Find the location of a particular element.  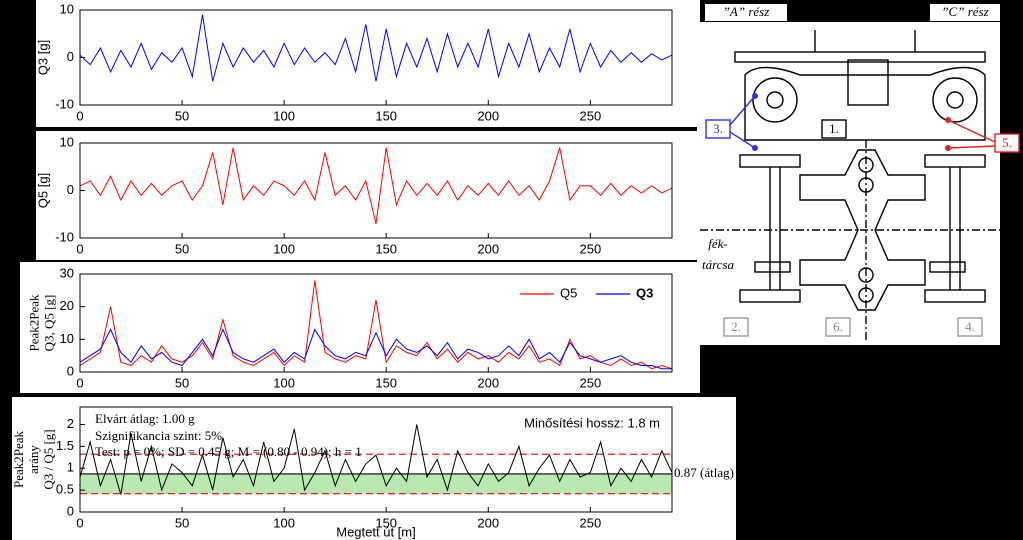

diagram-label: 3. is located at coordinates (718, 128).